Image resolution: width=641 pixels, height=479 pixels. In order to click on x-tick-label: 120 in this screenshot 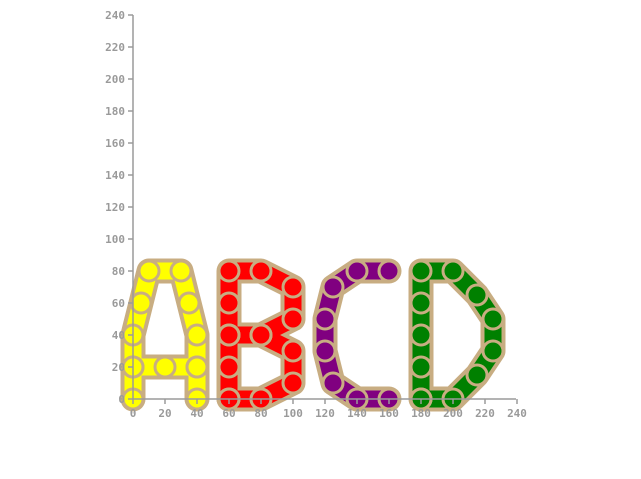, I will do `click(325, 413)`.